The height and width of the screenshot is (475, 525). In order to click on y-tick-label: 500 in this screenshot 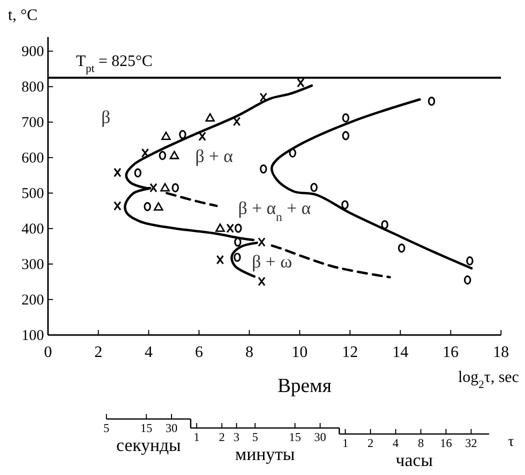, I will do `click(33, 194)`.